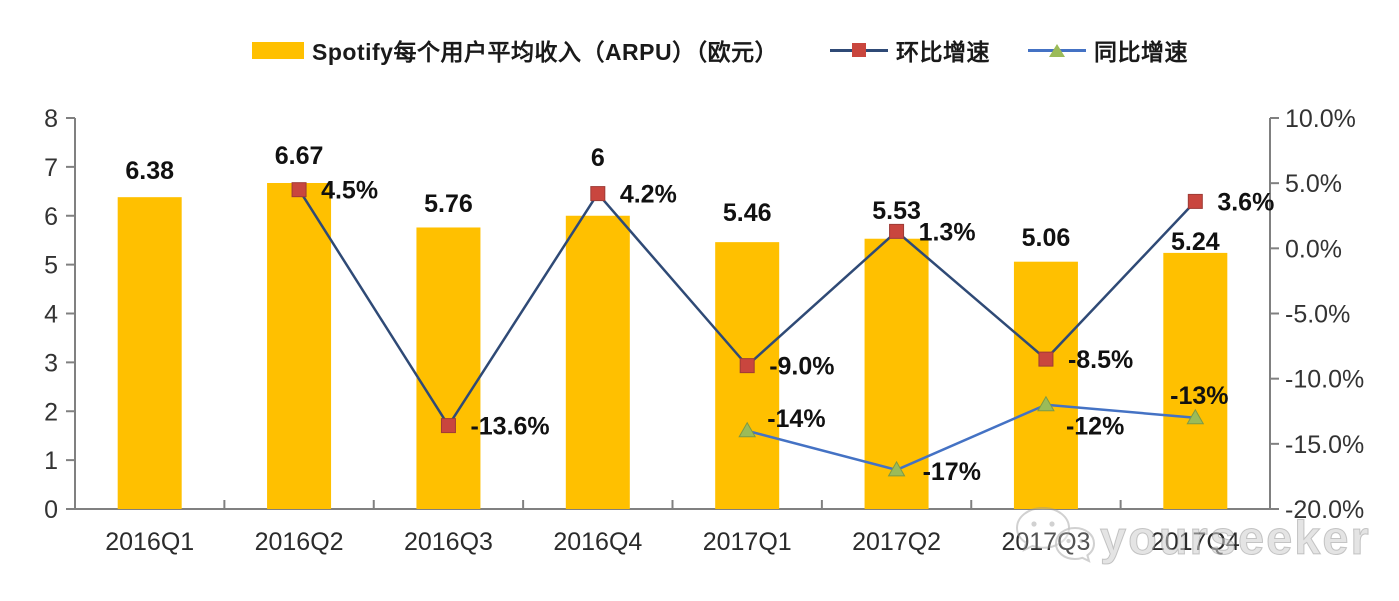 The height and width of the screenshot is (601, 1399). I want to click on y-axis-right-label: 0.0%, so click(1313, 249).